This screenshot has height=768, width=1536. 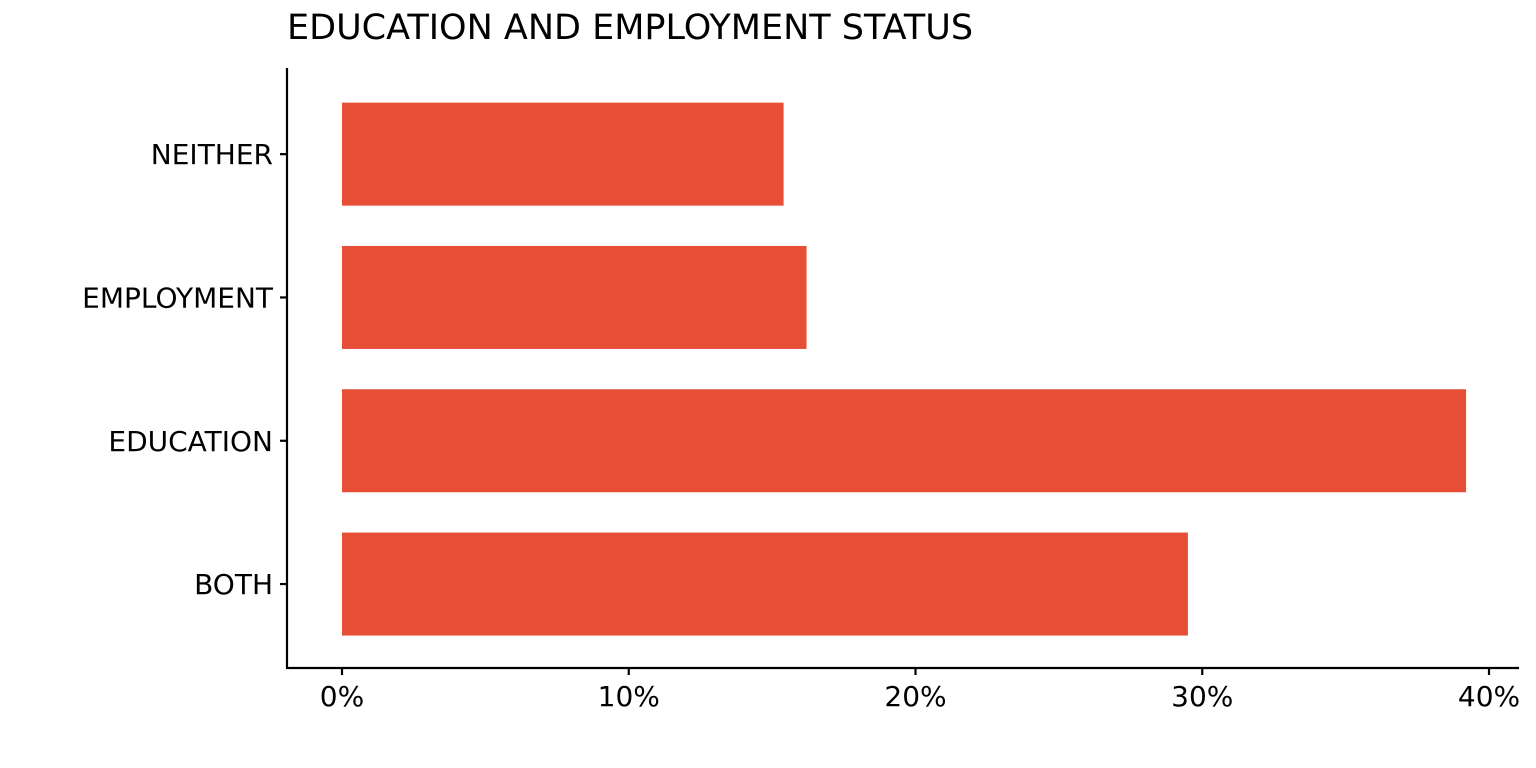 What do you see at coordinates (178, 297) in the screenshot?
I see `y-tick-label-employment: EMPLOYMENT` at bounding box center [178, 297].